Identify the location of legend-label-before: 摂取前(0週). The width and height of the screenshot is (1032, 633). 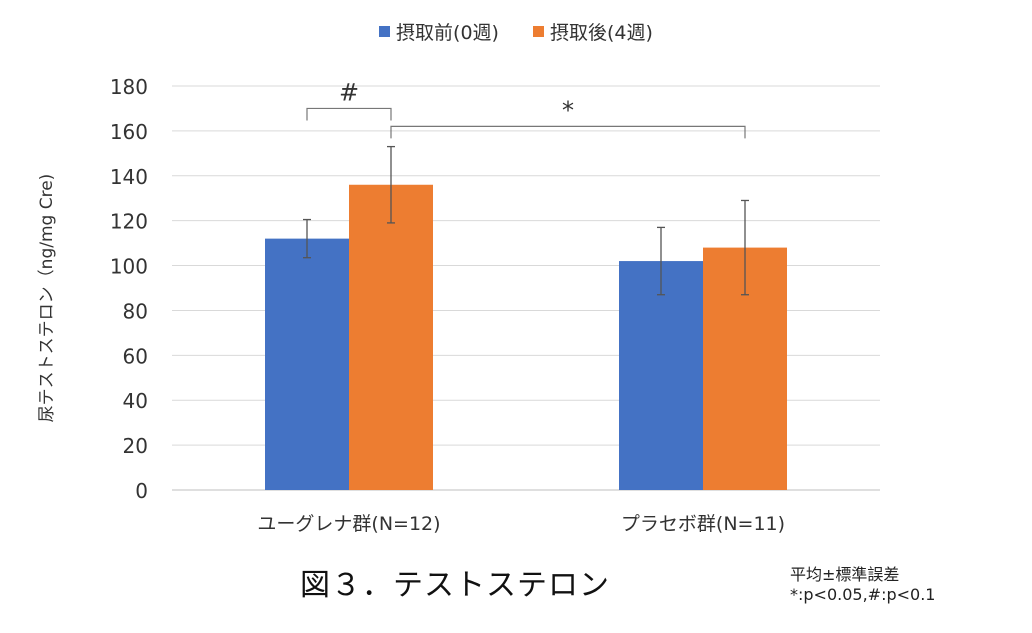
(447, 33).